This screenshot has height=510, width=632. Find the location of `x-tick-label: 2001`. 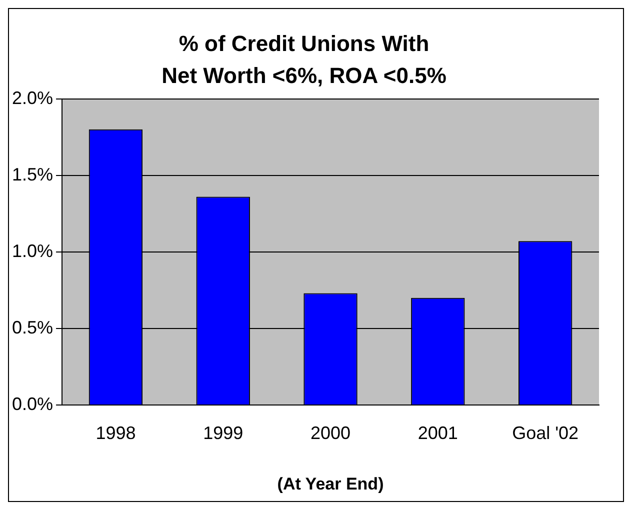

x-tick-label: 2001 is located at coordinates (438, 432).